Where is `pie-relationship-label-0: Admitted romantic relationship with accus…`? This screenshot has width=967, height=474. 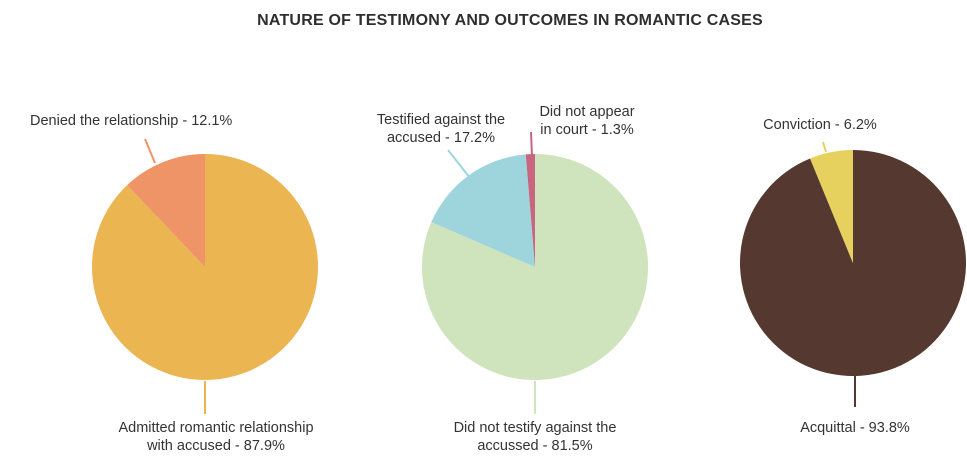
pie-relationship-label-0: Admitted romantic relationship with accus… is located at coordinates (215, 437).